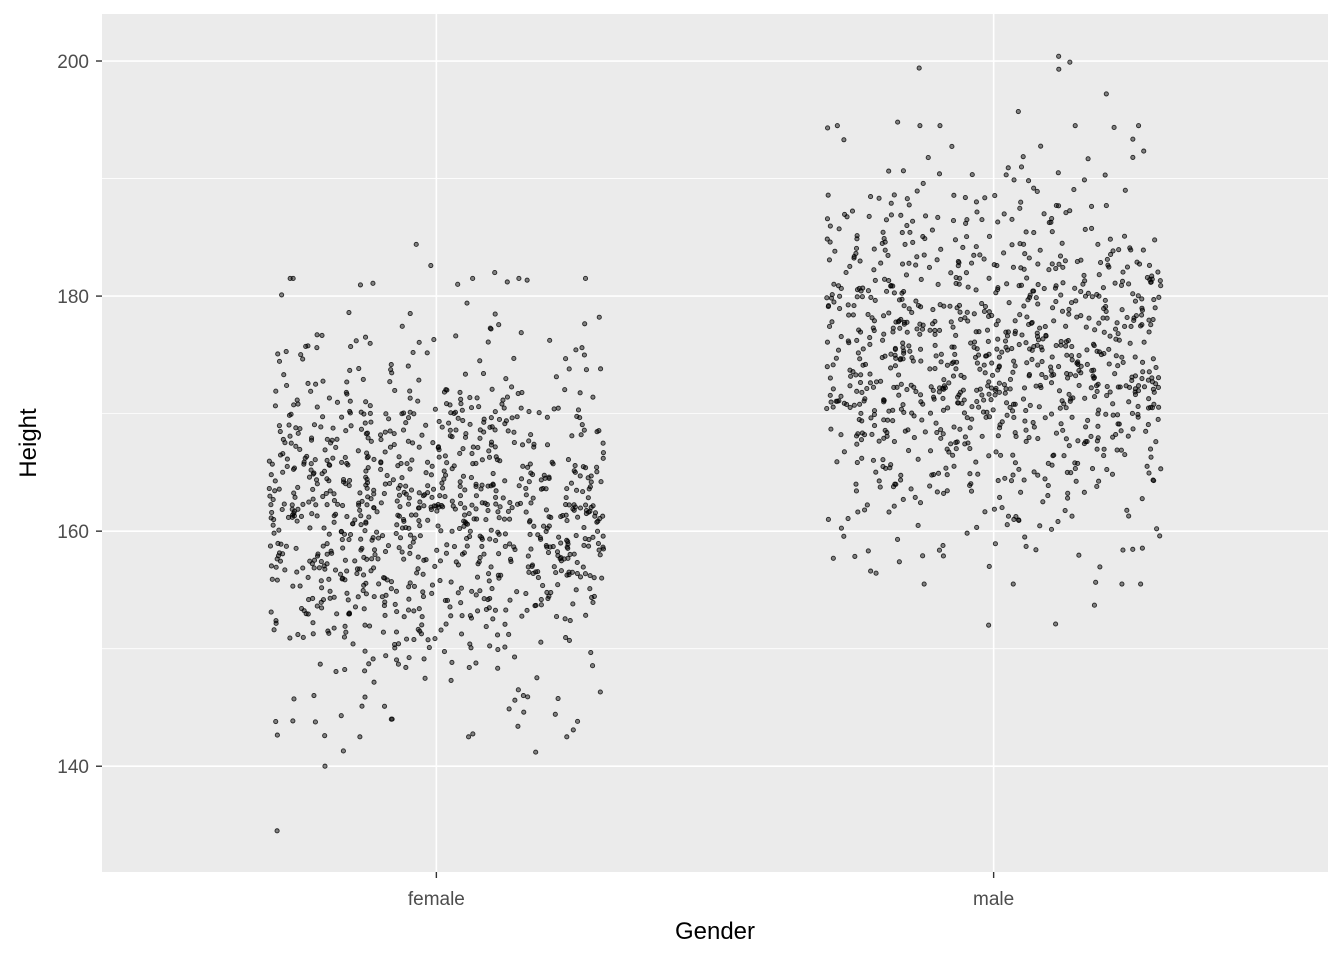 This screenshot has height=960, width=1344. Describe the element at coordinates (73, 532) in the screenshot. I see `y-tick-label: 160` at that location.